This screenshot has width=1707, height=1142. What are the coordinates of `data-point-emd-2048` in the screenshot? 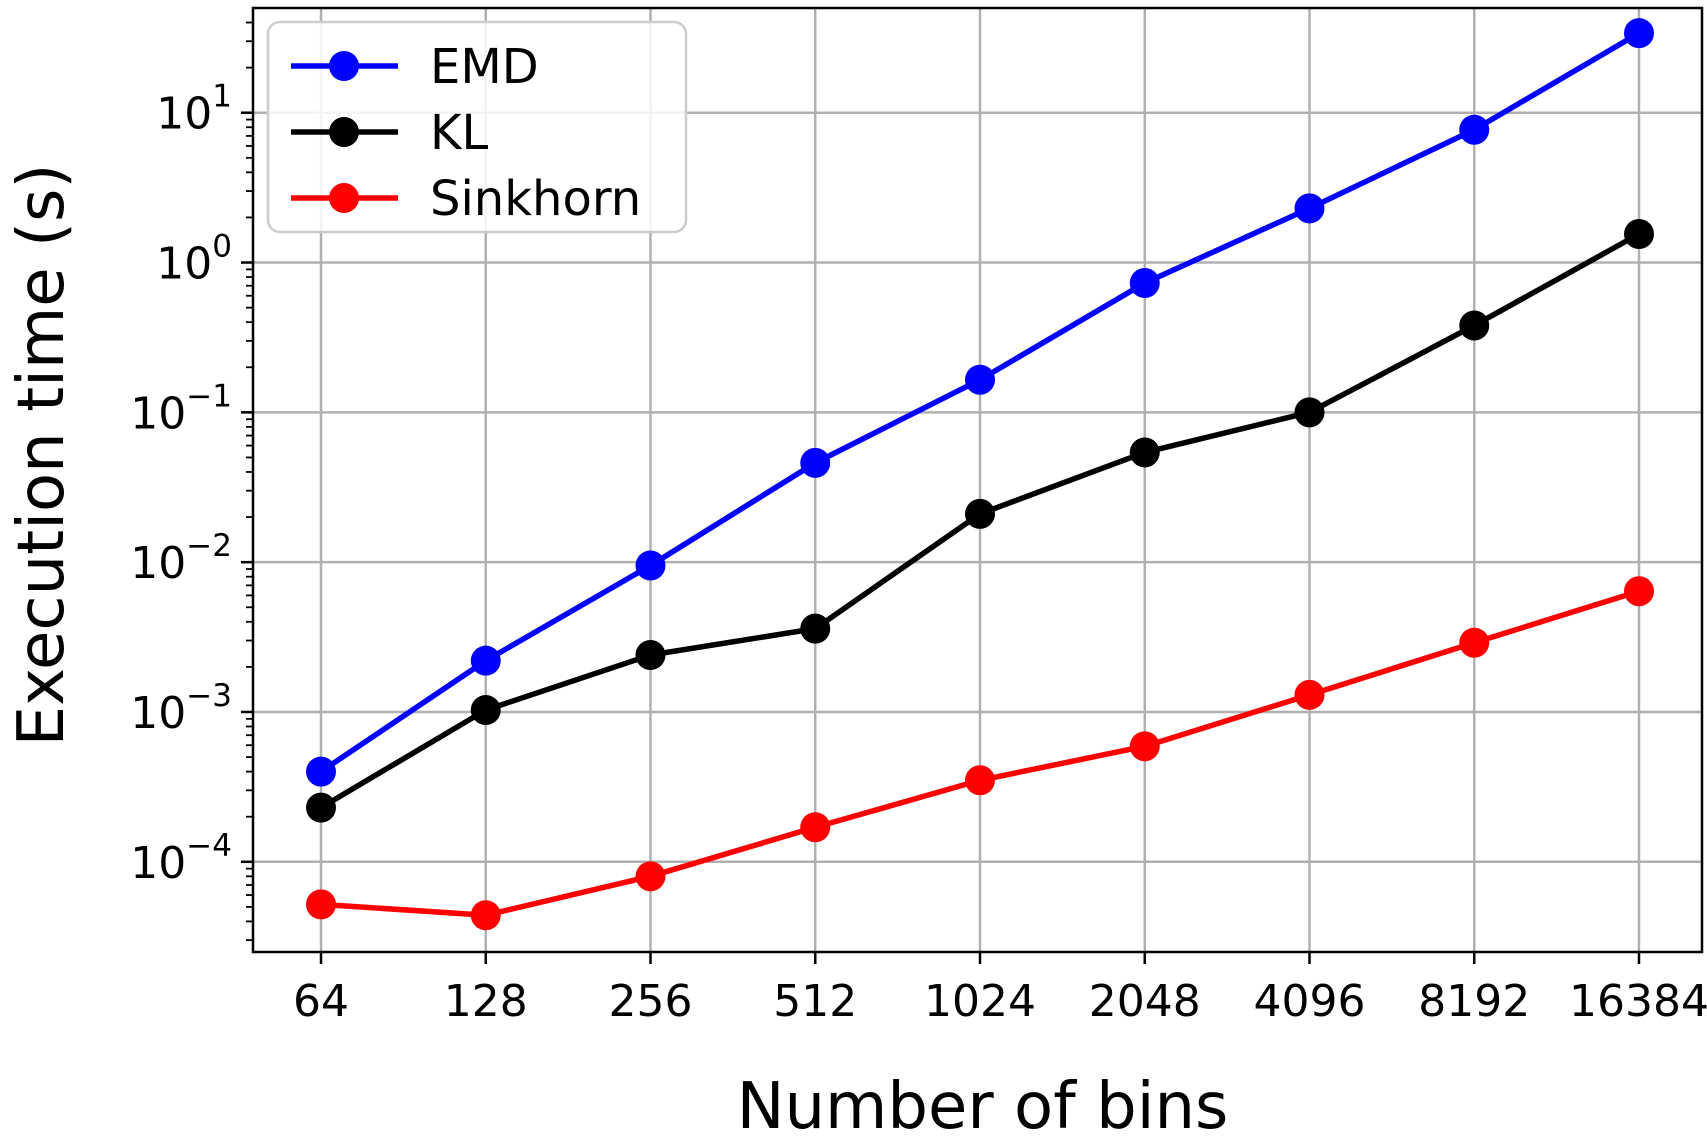 It's located at (1144, 283).